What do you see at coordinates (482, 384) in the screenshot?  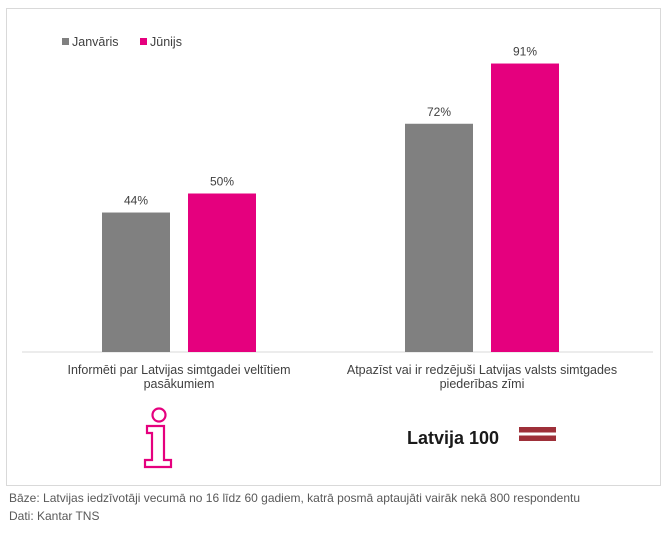 I see `category-label: piederības zīmi` at bounding box center [482, 384].